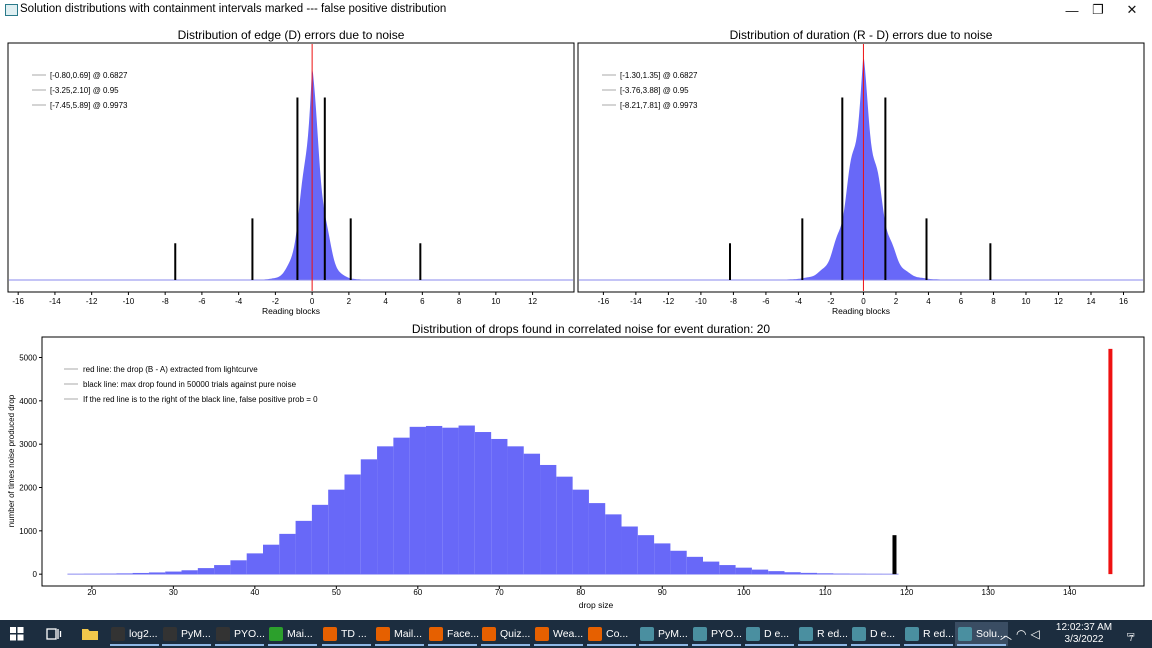 Image resolution: width=1152 pixels, height=648 pixels. What do you see at coordinates (831, 301) in the screenshot?
I see `x-tick-label: -2` at bounding box center [831, 301].